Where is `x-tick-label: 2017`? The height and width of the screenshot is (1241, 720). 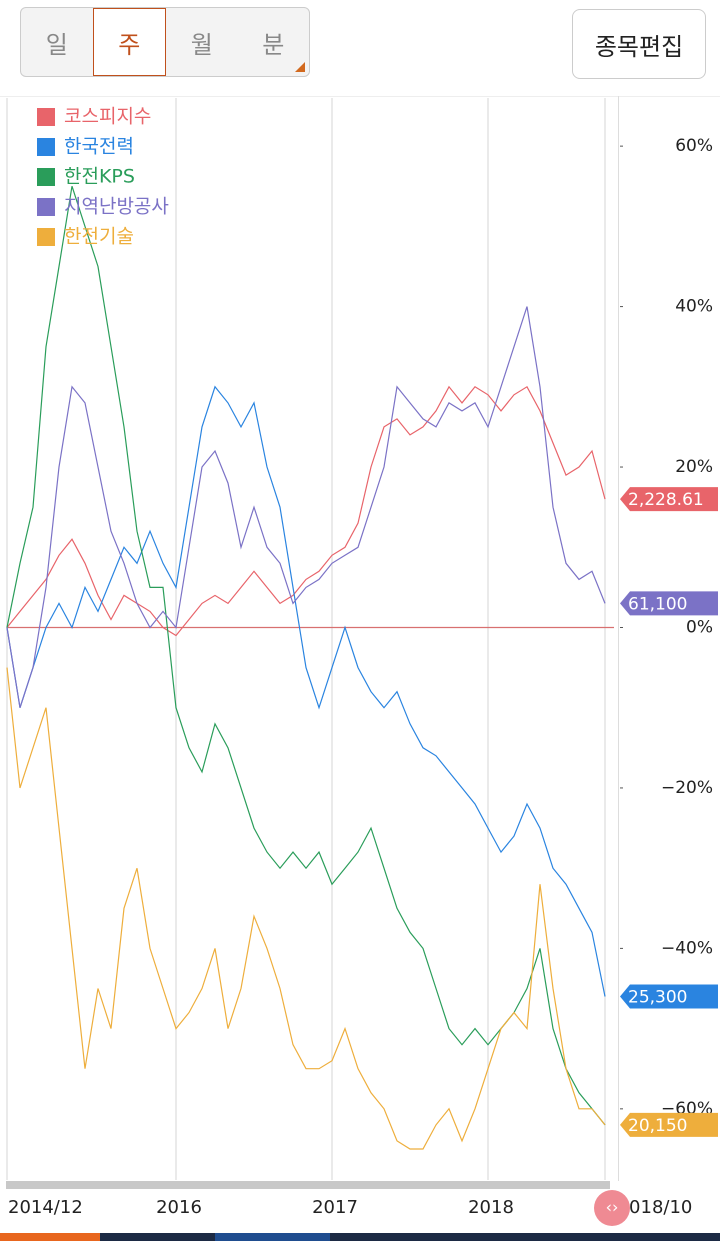
x-tick-label: 2017 is located at coordinates (335, 1207).